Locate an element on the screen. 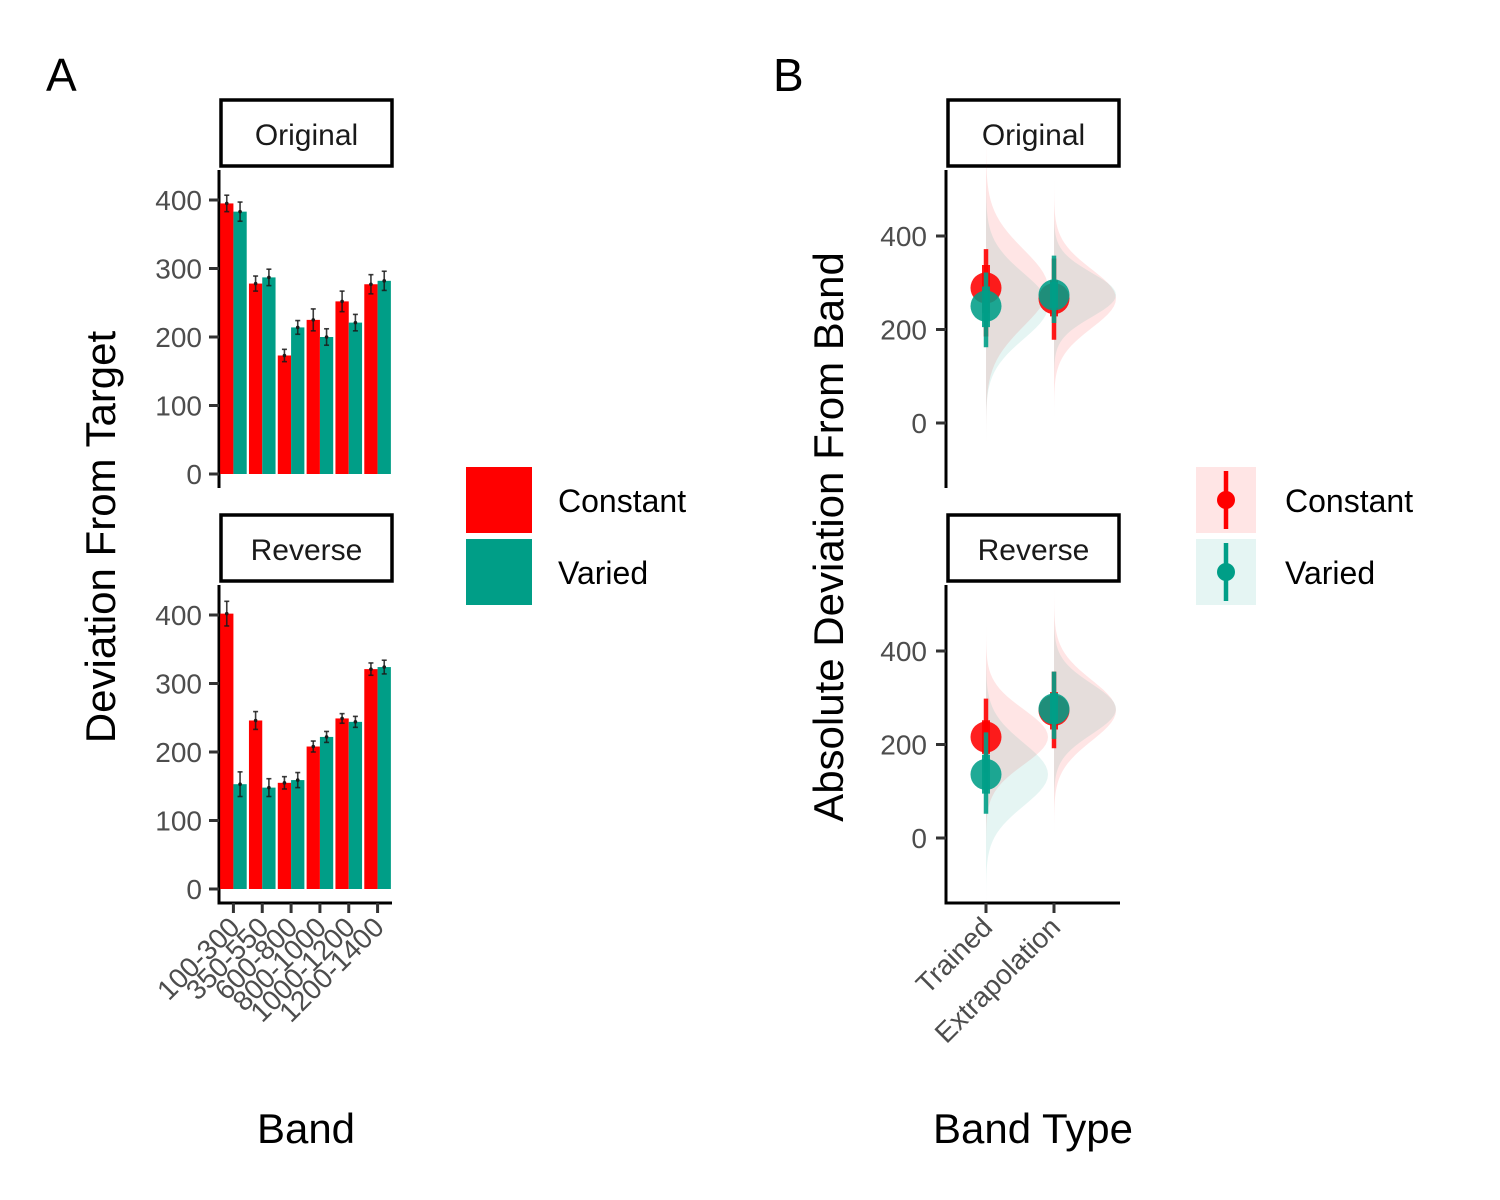 The image size is (1500, 1200). panel-a-y-title: Deviation From Target is located at coordinates (100, 536).